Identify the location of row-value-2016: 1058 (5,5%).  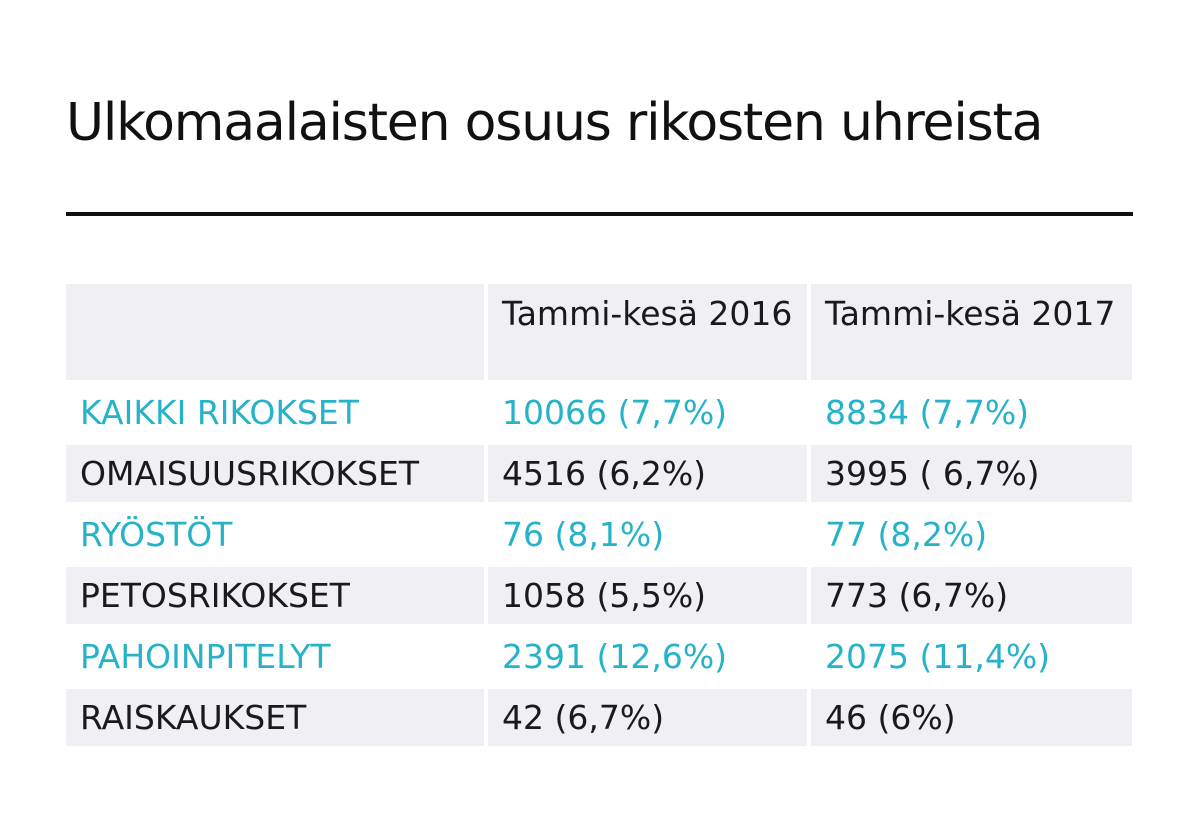
(647, 595).